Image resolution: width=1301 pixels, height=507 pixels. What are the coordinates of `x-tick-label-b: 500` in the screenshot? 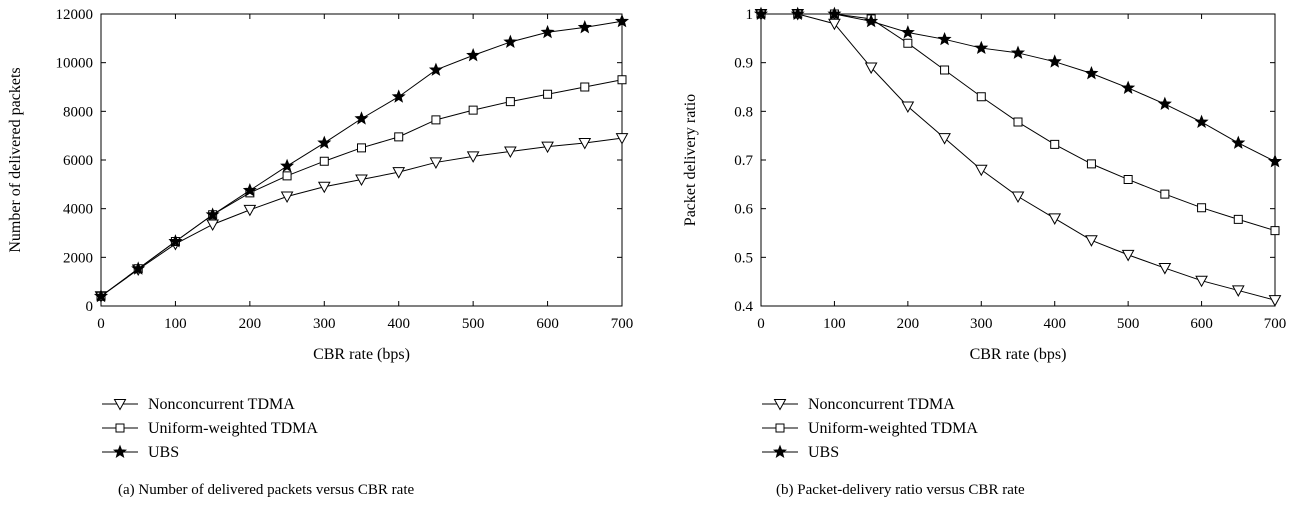 It's located at (1128, 324).